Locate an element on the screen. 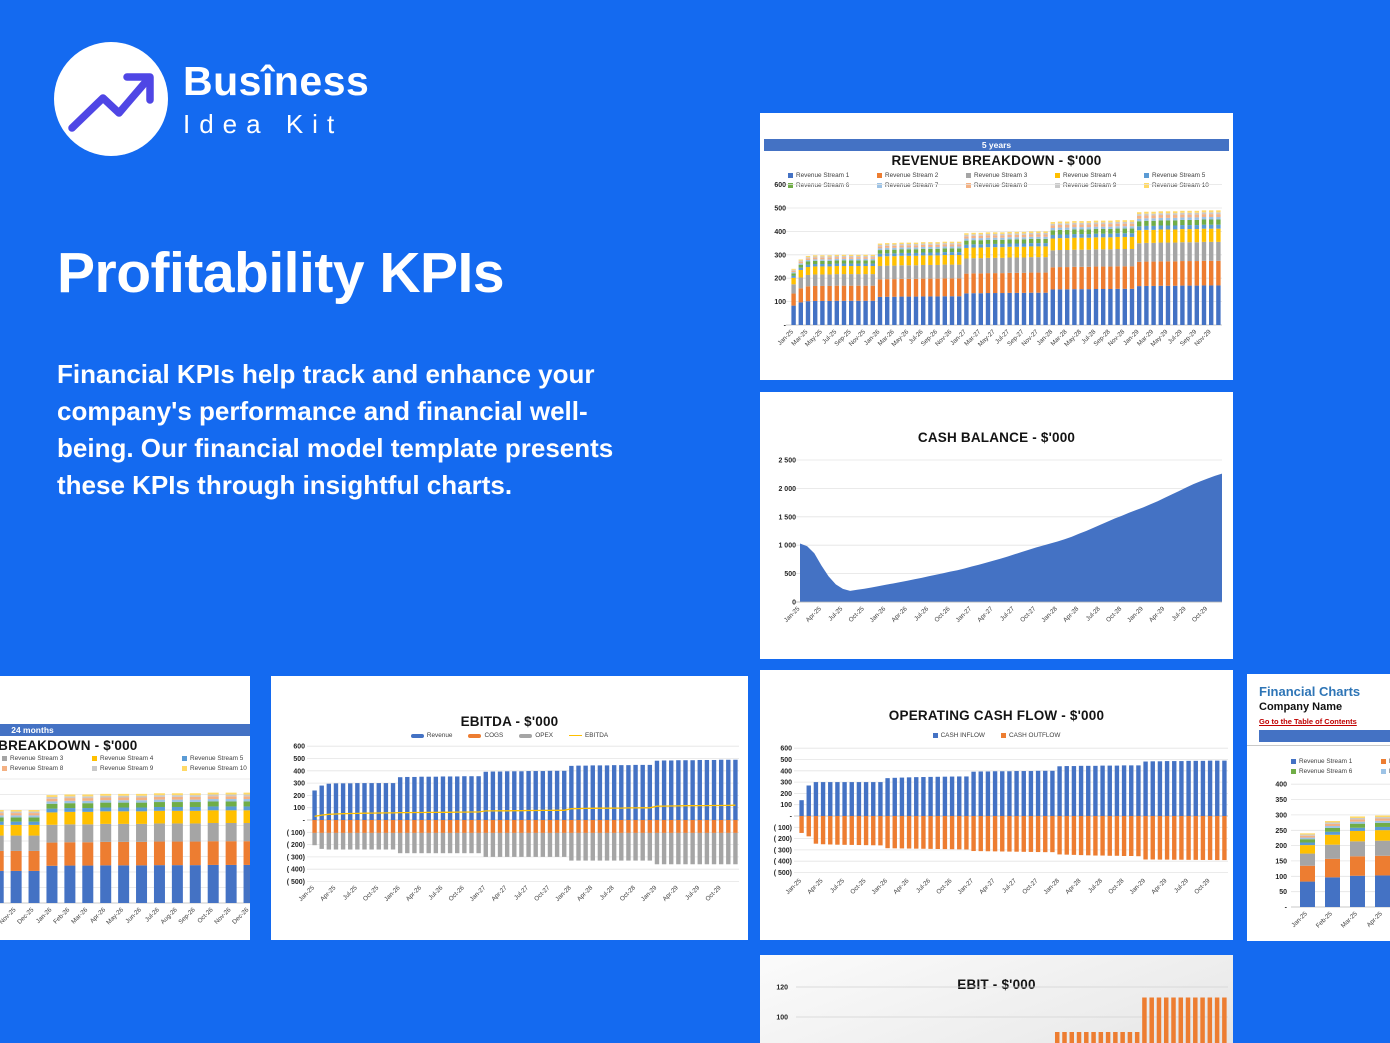 This screenshot has height=1043, width=1390. chart-legend: CASH INFLOW CASH OUTFLOW is located at coordinates (996, 735).